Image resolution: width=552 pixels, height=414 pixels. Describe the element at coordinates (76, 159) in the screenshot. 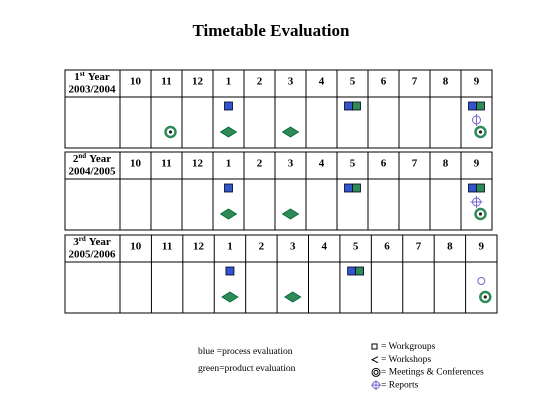

I see `year-ordinal: 2` at that location.